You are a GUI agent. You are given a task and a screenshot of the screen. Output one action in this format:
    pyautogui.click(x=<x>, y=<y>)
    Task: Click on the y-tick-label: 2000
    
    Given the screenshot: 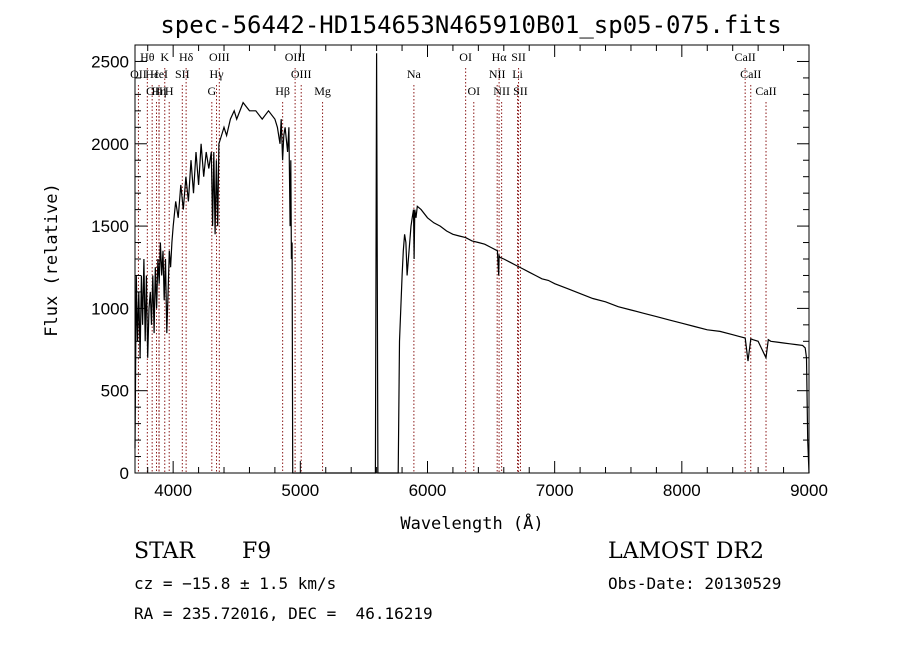 What is the action you would take?
    pyautogui.click(x=110, y=144)
    